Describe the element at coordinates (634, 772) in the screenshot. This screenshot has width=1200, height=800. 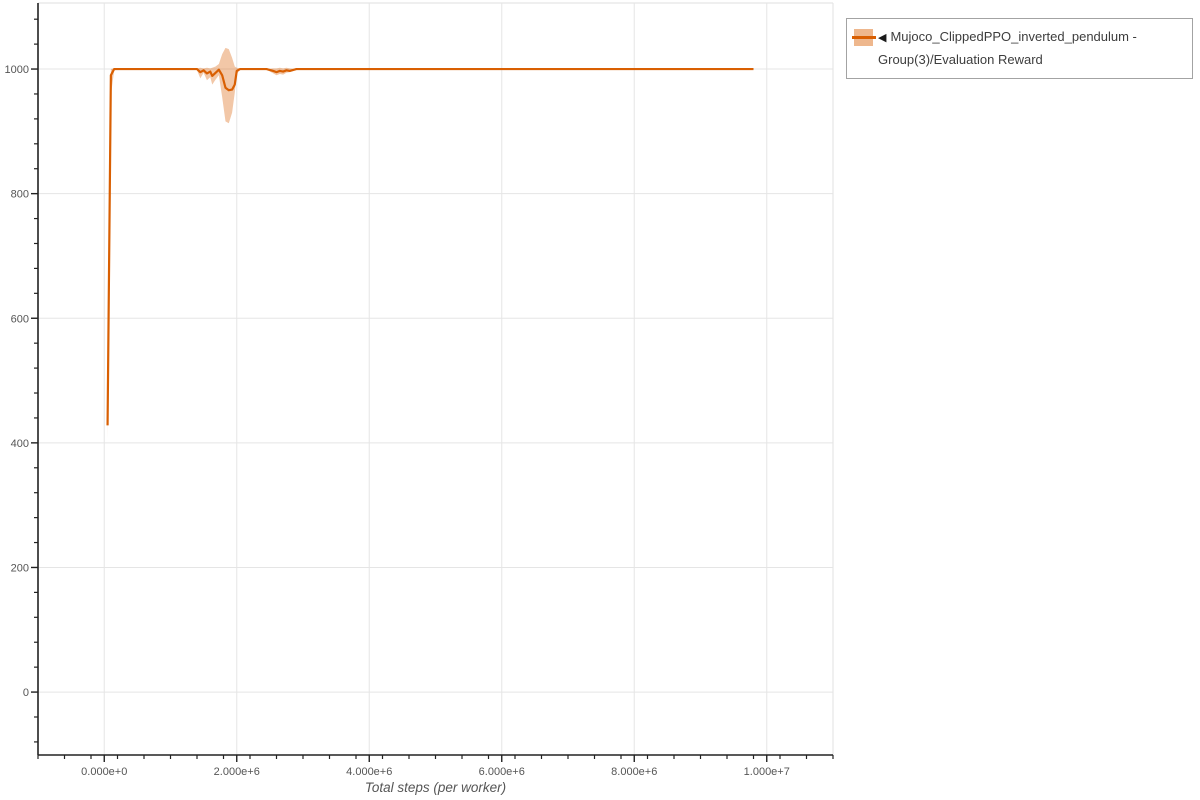
I see `svg-text: 8.000e+6` at that location.